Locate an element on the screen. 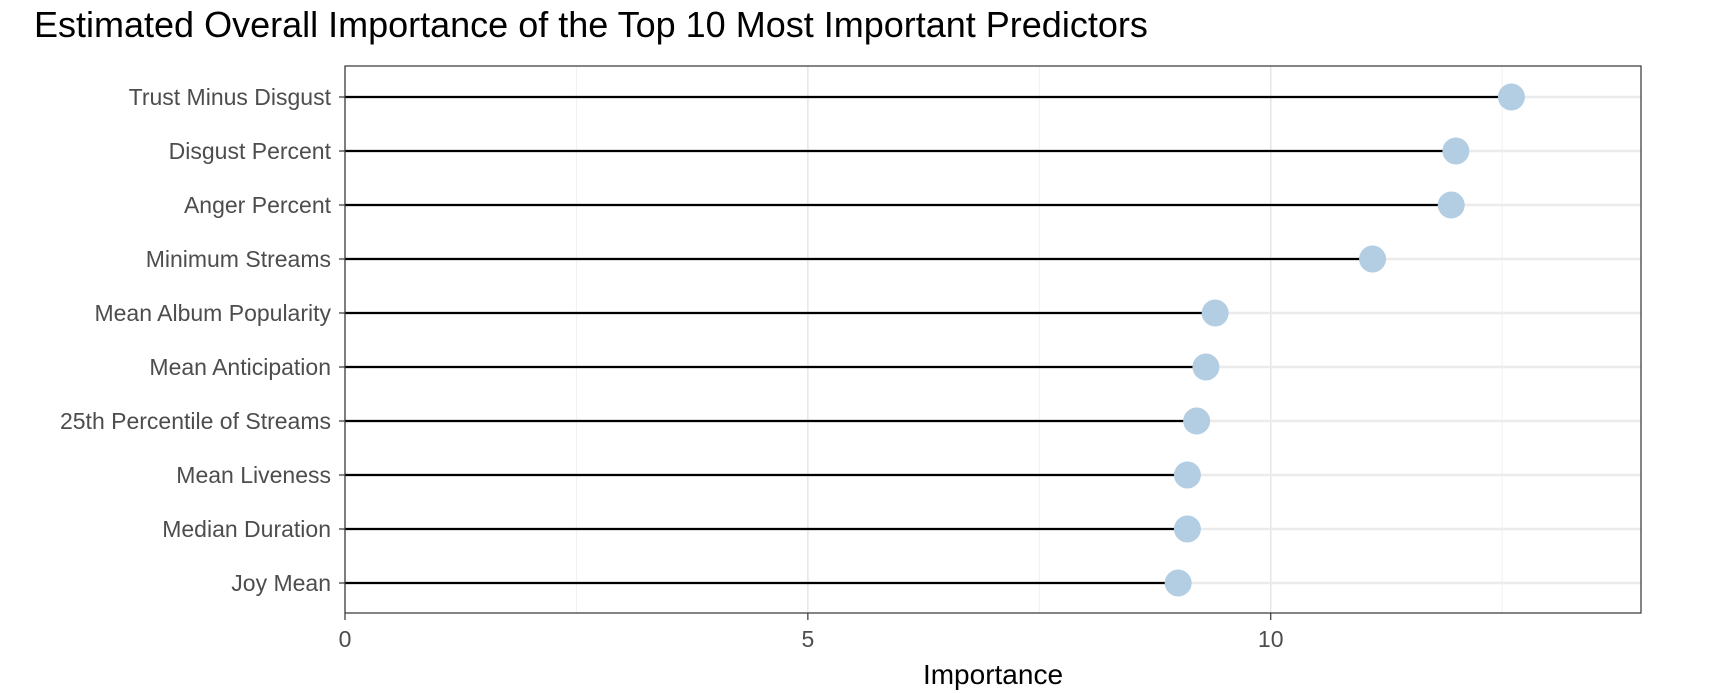  y-tick-label: Anger Percent is located at coordinates (258, 205).